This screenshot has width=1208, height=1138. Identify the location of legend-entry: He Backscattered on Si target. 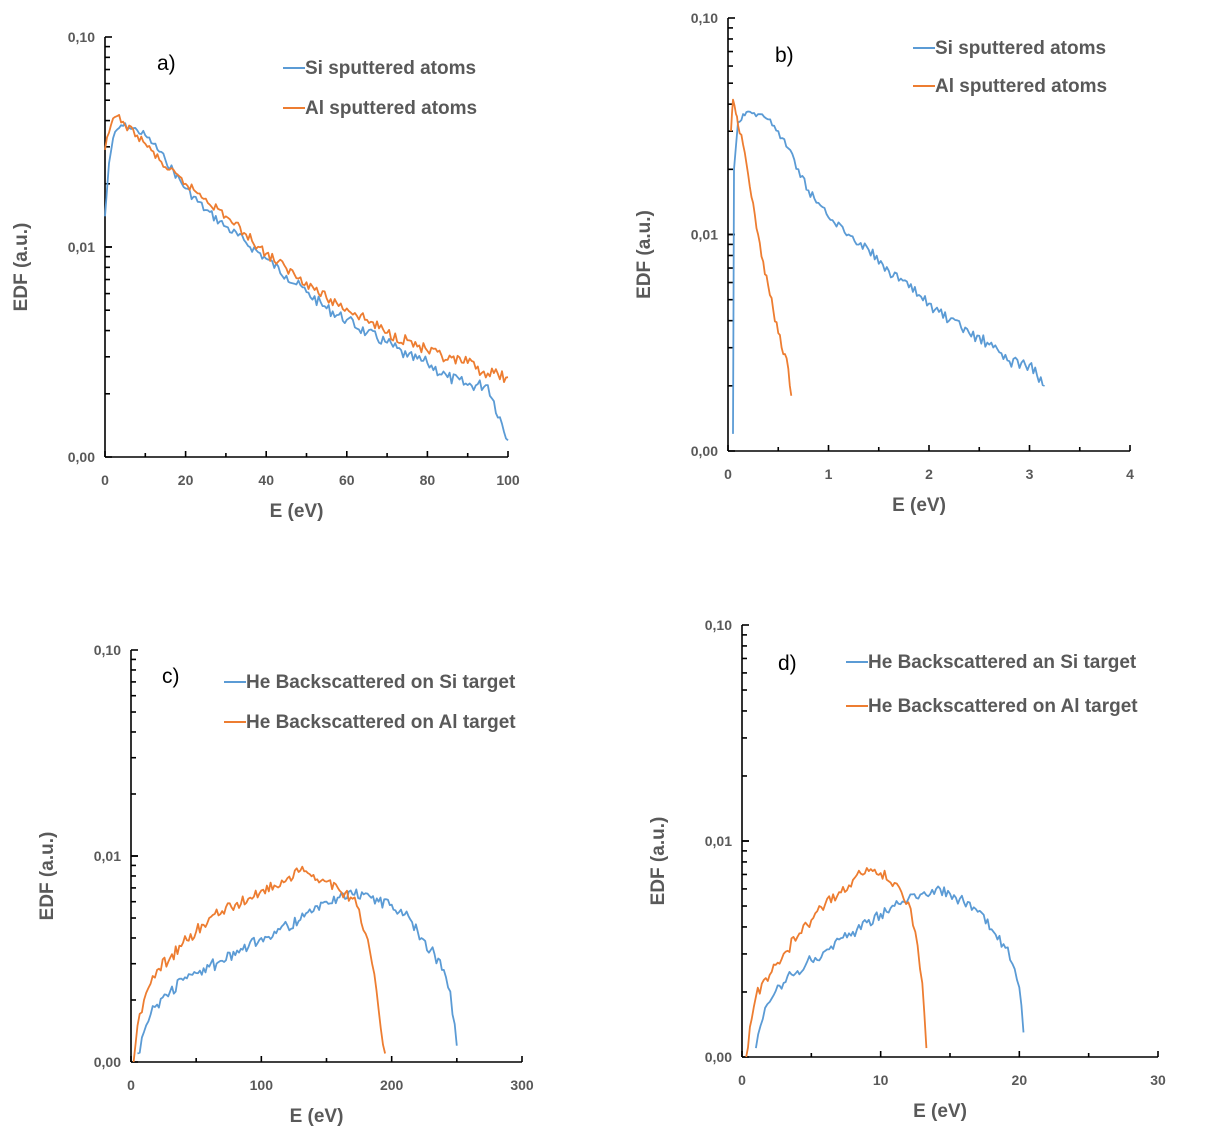
(381, 682).